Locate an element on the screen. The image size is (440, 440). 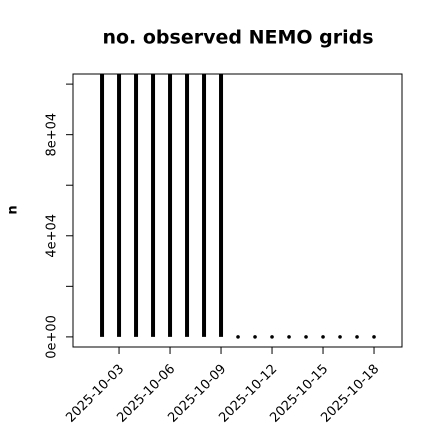
y-tick-label: 0e+00 is located at coordinates (52, 337).